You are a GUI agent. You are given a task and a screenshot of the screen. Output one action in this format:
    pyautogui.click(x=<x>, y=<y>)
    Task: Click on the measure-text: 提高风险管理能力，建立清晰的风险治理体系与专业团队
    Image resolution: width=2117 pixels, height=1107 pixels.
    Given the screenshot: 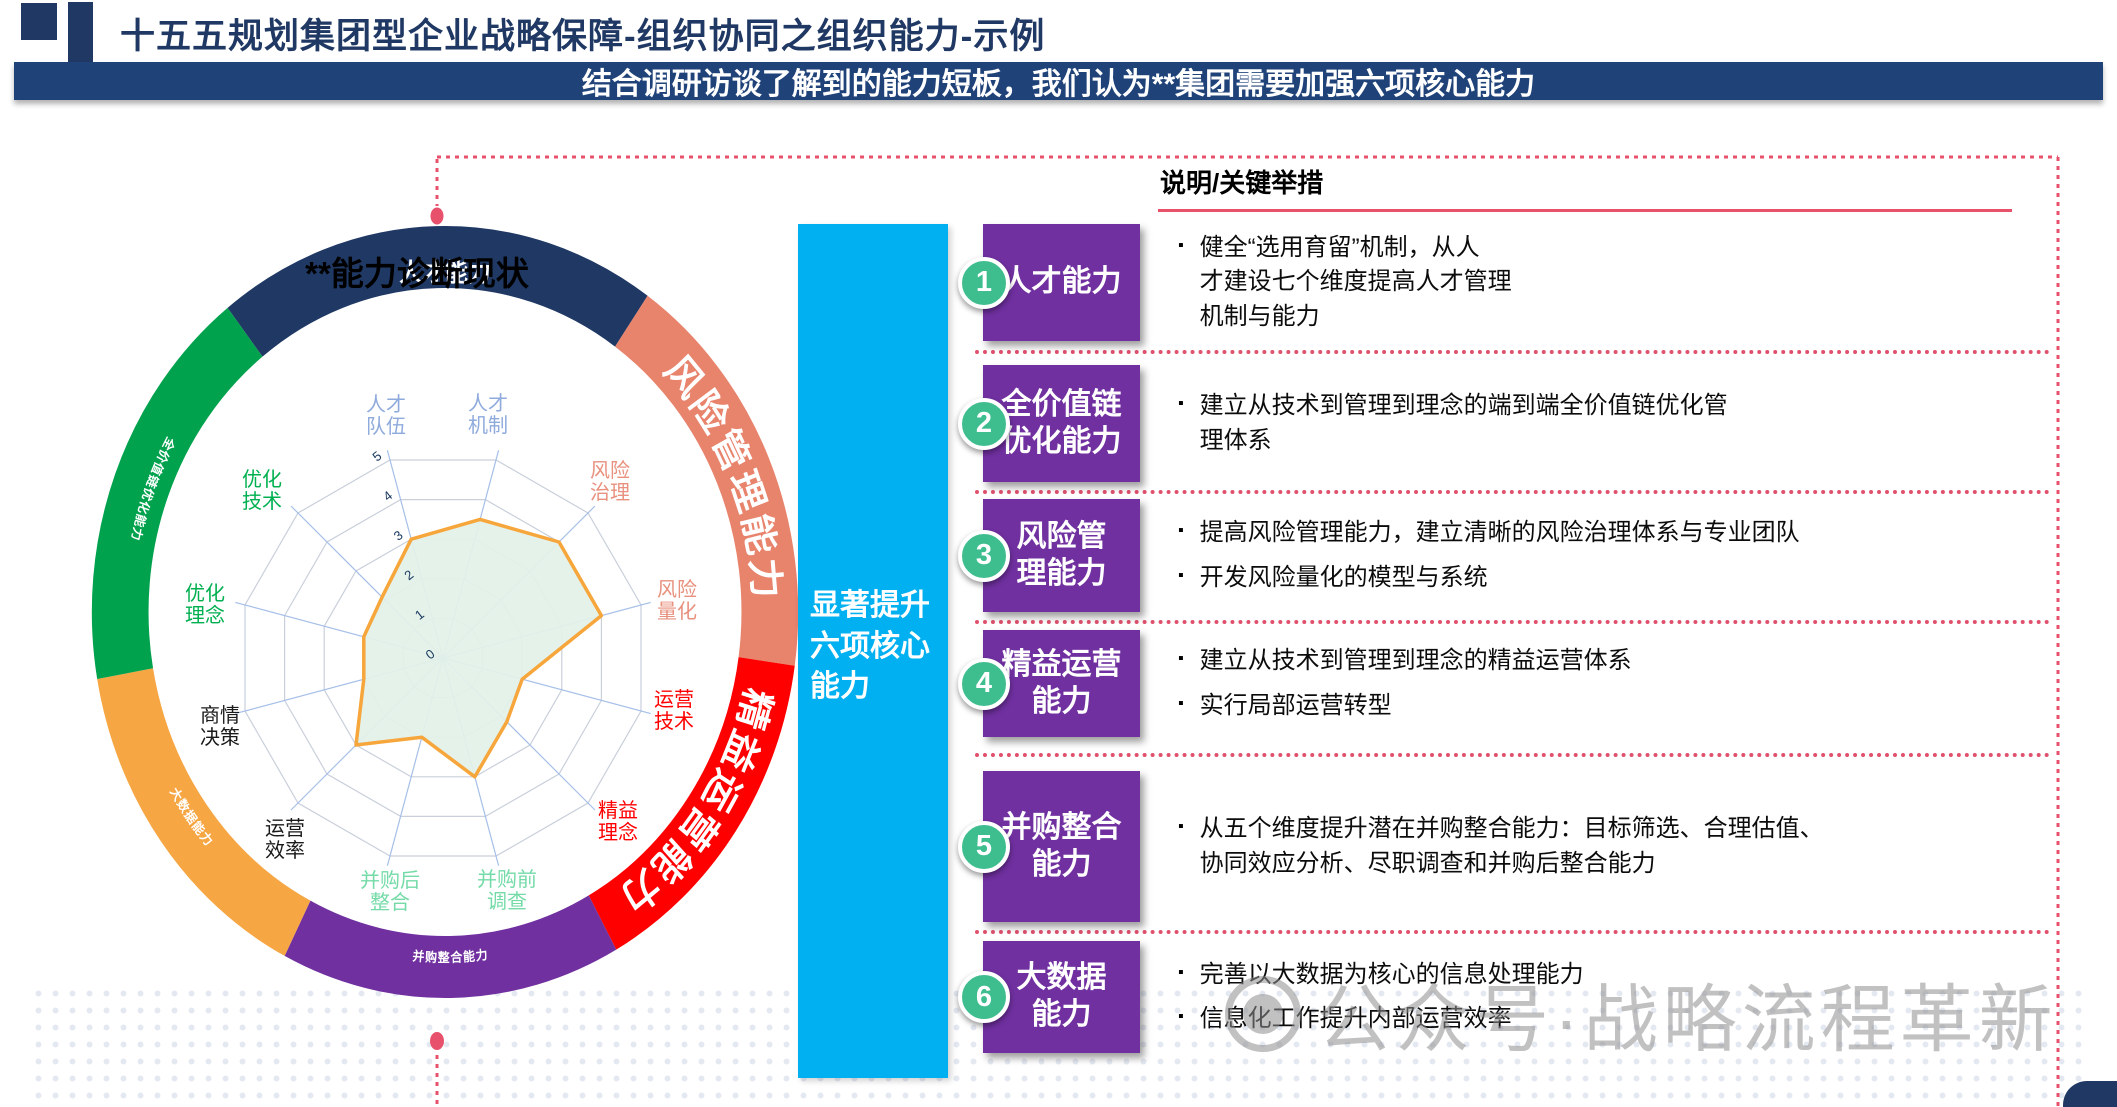 What is the action you would take?
    pyautogui.click(x=1499, y=533)
    